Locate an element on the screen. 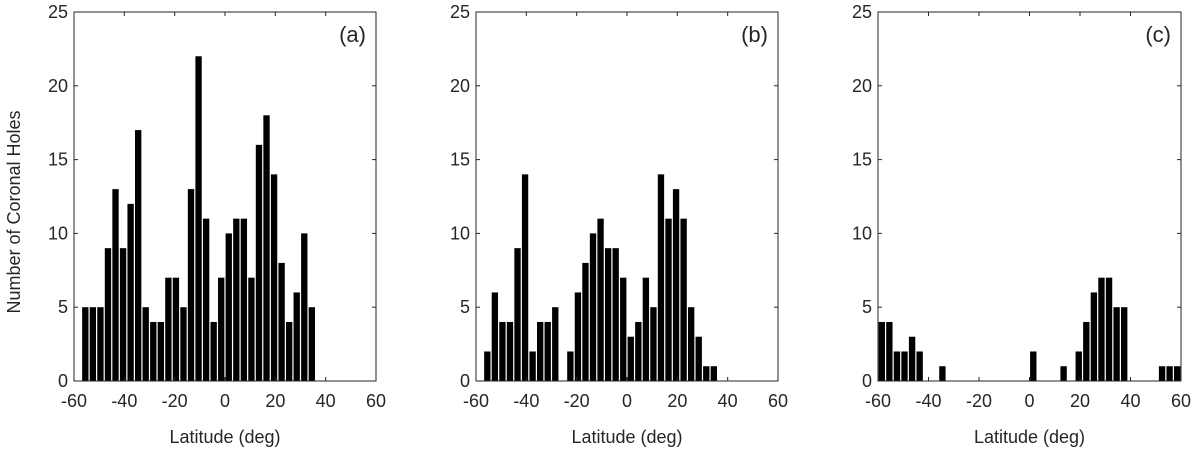  panel-label: (a) is located at coordinates (352, 34).